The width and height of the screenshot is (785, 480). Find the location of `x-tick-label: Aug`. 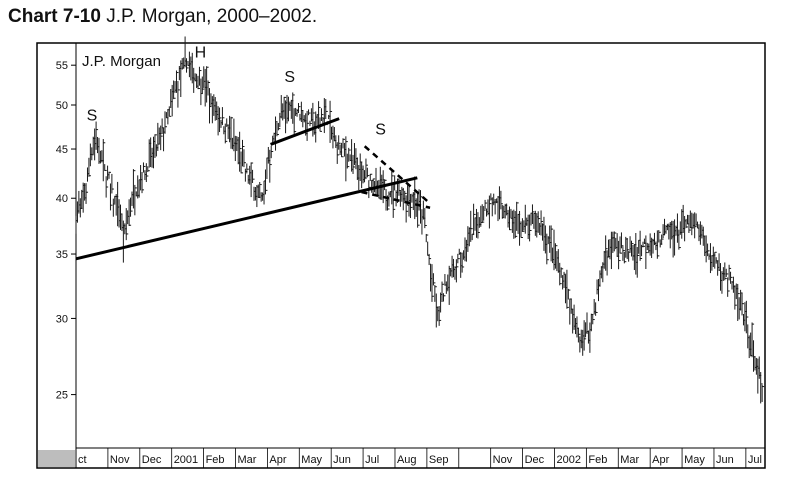

x-tick-label: Aug is located at coordinates (407, 460).